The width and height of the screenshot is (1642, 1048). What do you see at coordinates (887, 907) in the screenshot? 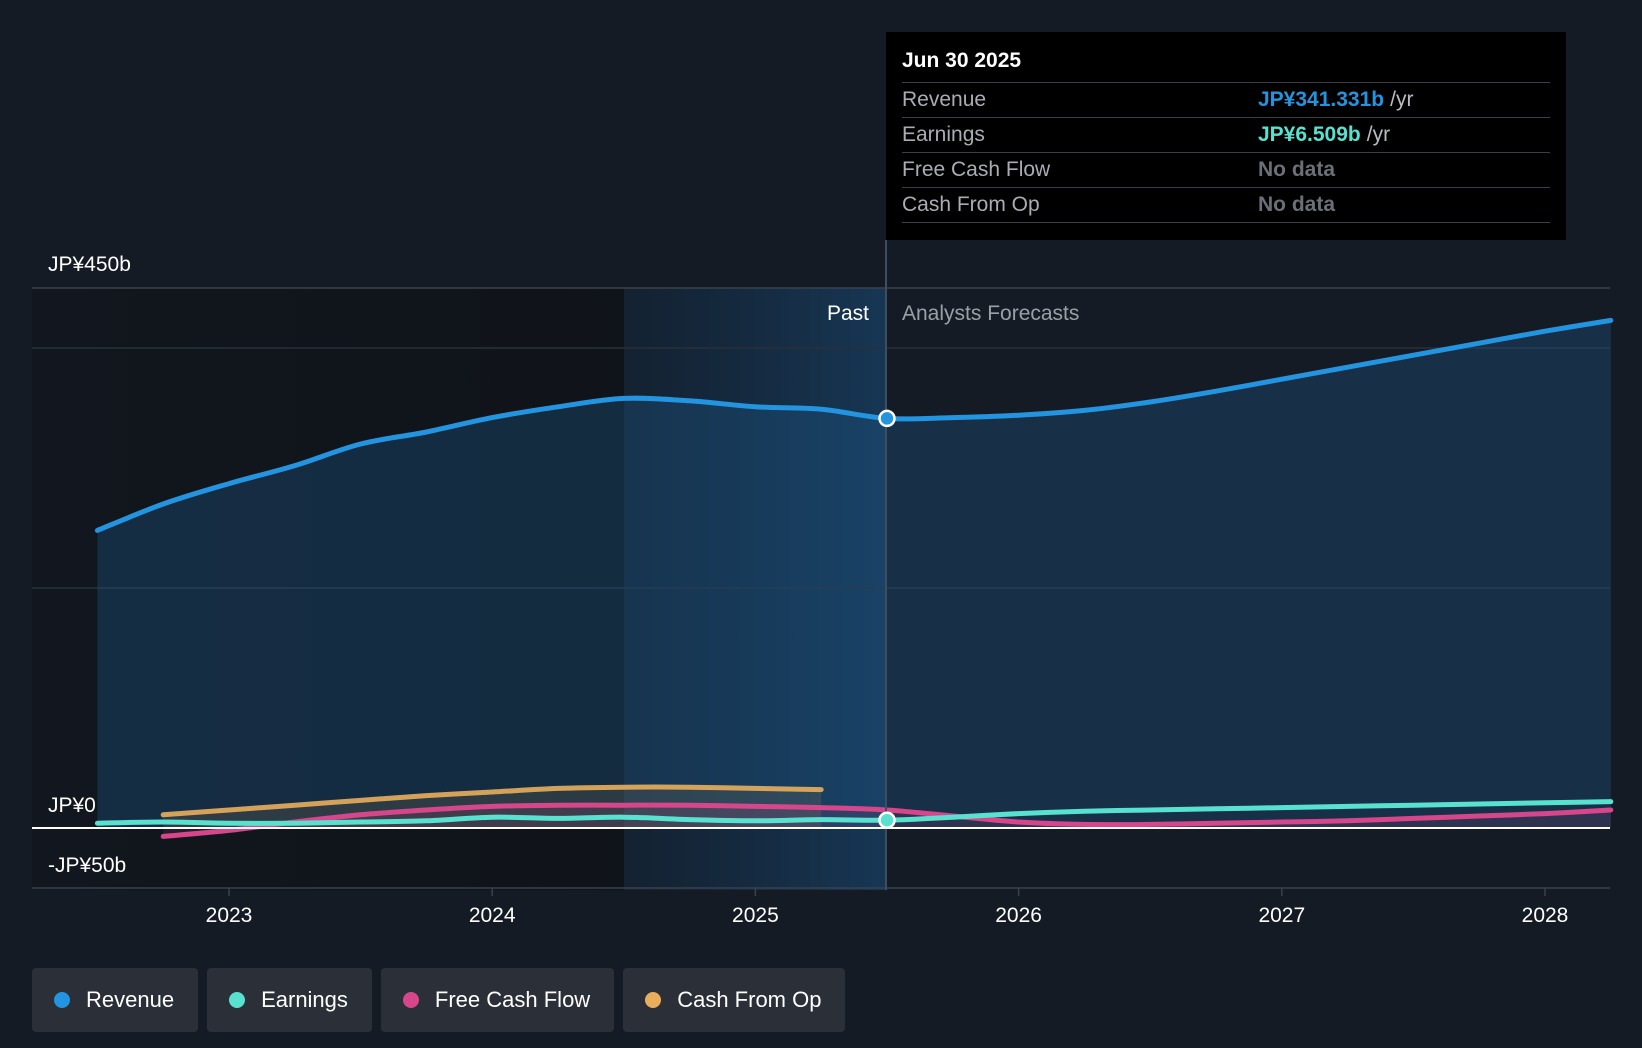
I see `x-axis-ticks: 2023 2024 2025 2026 2027 2028` at bounding box center [887, 907].